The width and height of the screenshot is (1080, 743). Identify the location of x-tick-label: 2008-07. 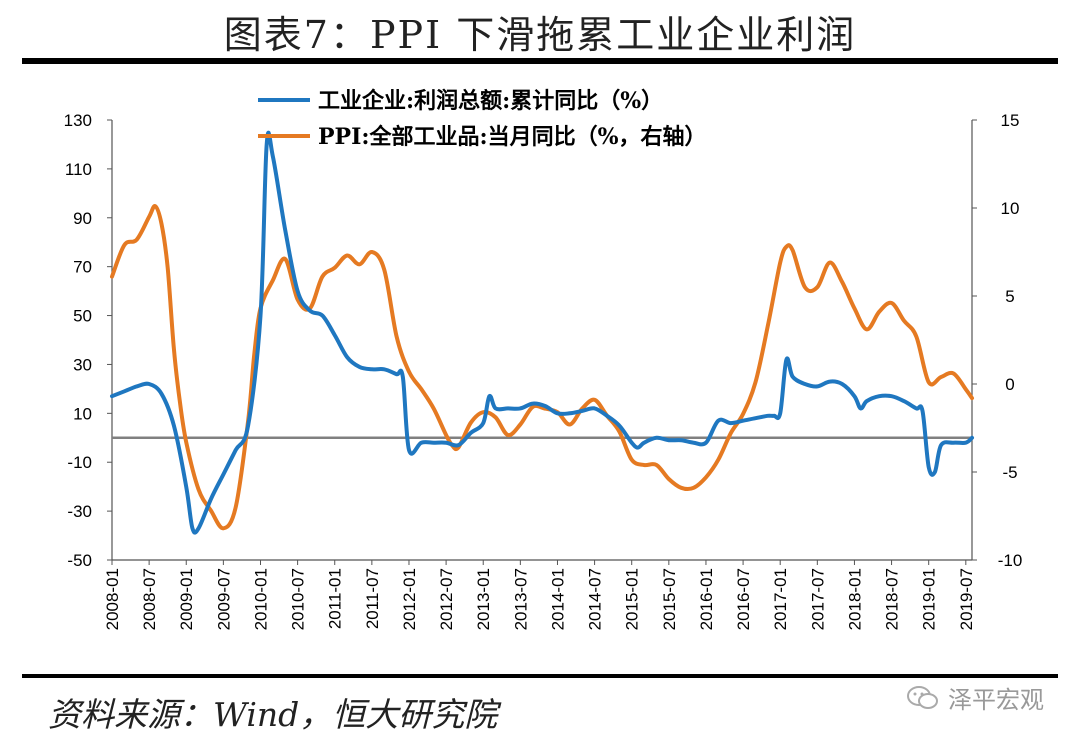
(149, 599).